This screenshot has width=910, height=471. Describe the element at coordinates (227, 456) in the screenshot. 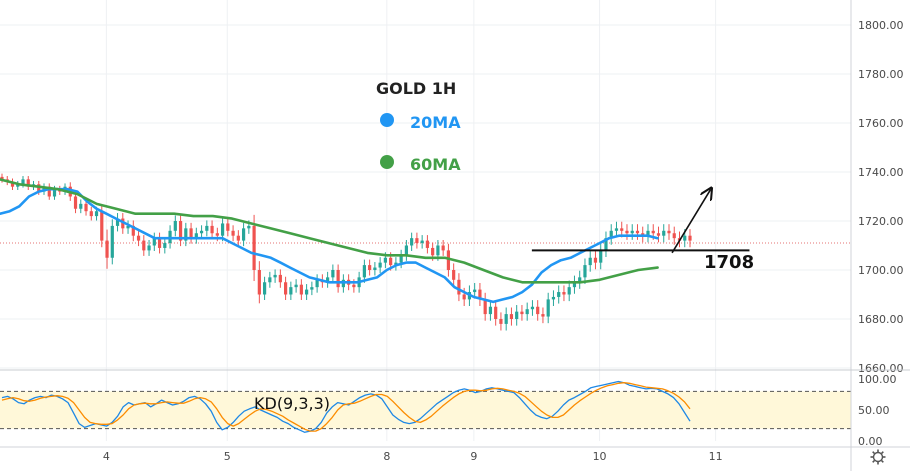

I see `time-tick-label: 5` at that location.